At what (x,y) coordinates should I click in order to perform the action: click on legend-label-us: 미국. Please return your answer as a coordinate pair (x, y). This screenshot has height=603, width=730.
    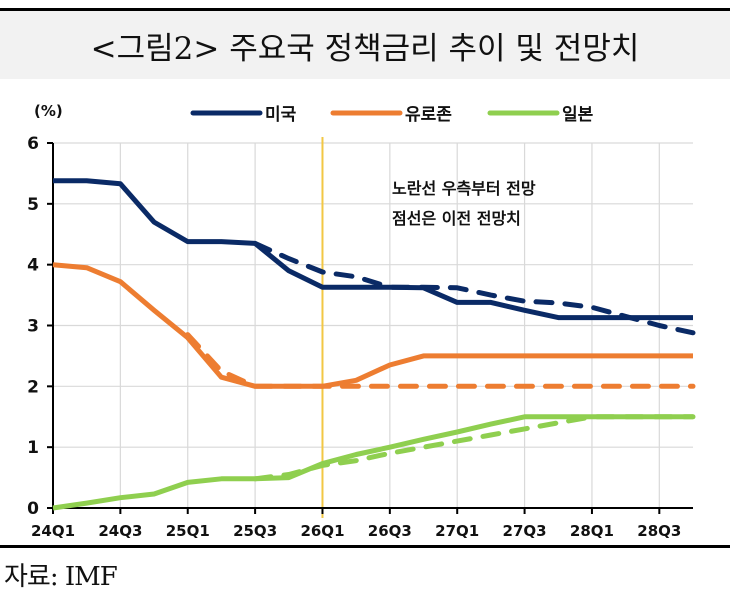
    Looking at the image, I should click on (281, 115).